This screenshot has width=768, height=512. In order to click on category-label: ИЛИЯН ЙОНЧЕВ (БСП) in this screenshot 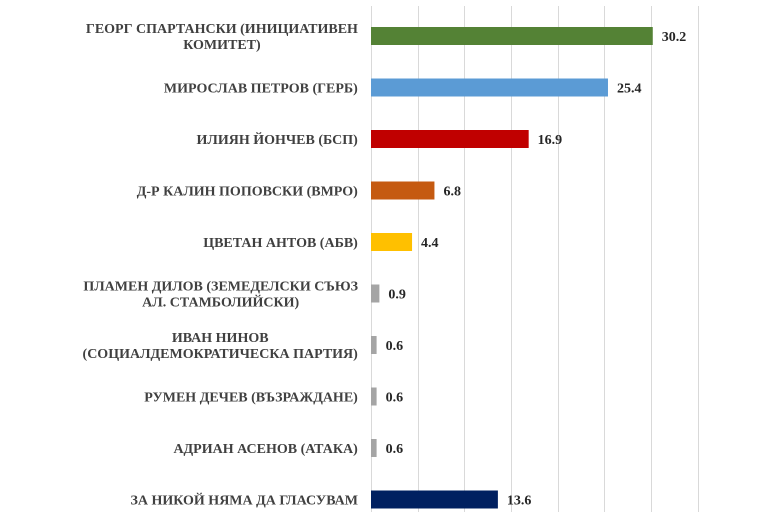, I will do `click(278, 139)`.